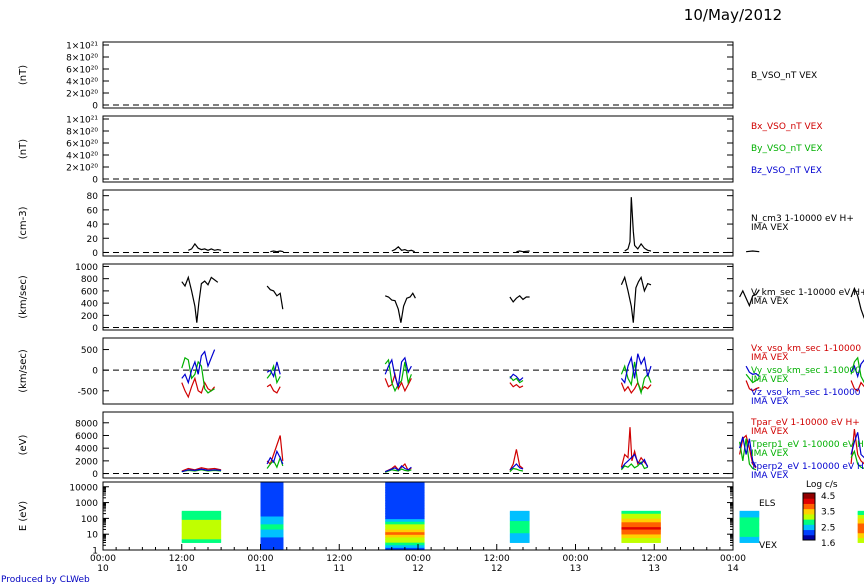  I want to click on y-tick-label: 40, so click(93, 226).